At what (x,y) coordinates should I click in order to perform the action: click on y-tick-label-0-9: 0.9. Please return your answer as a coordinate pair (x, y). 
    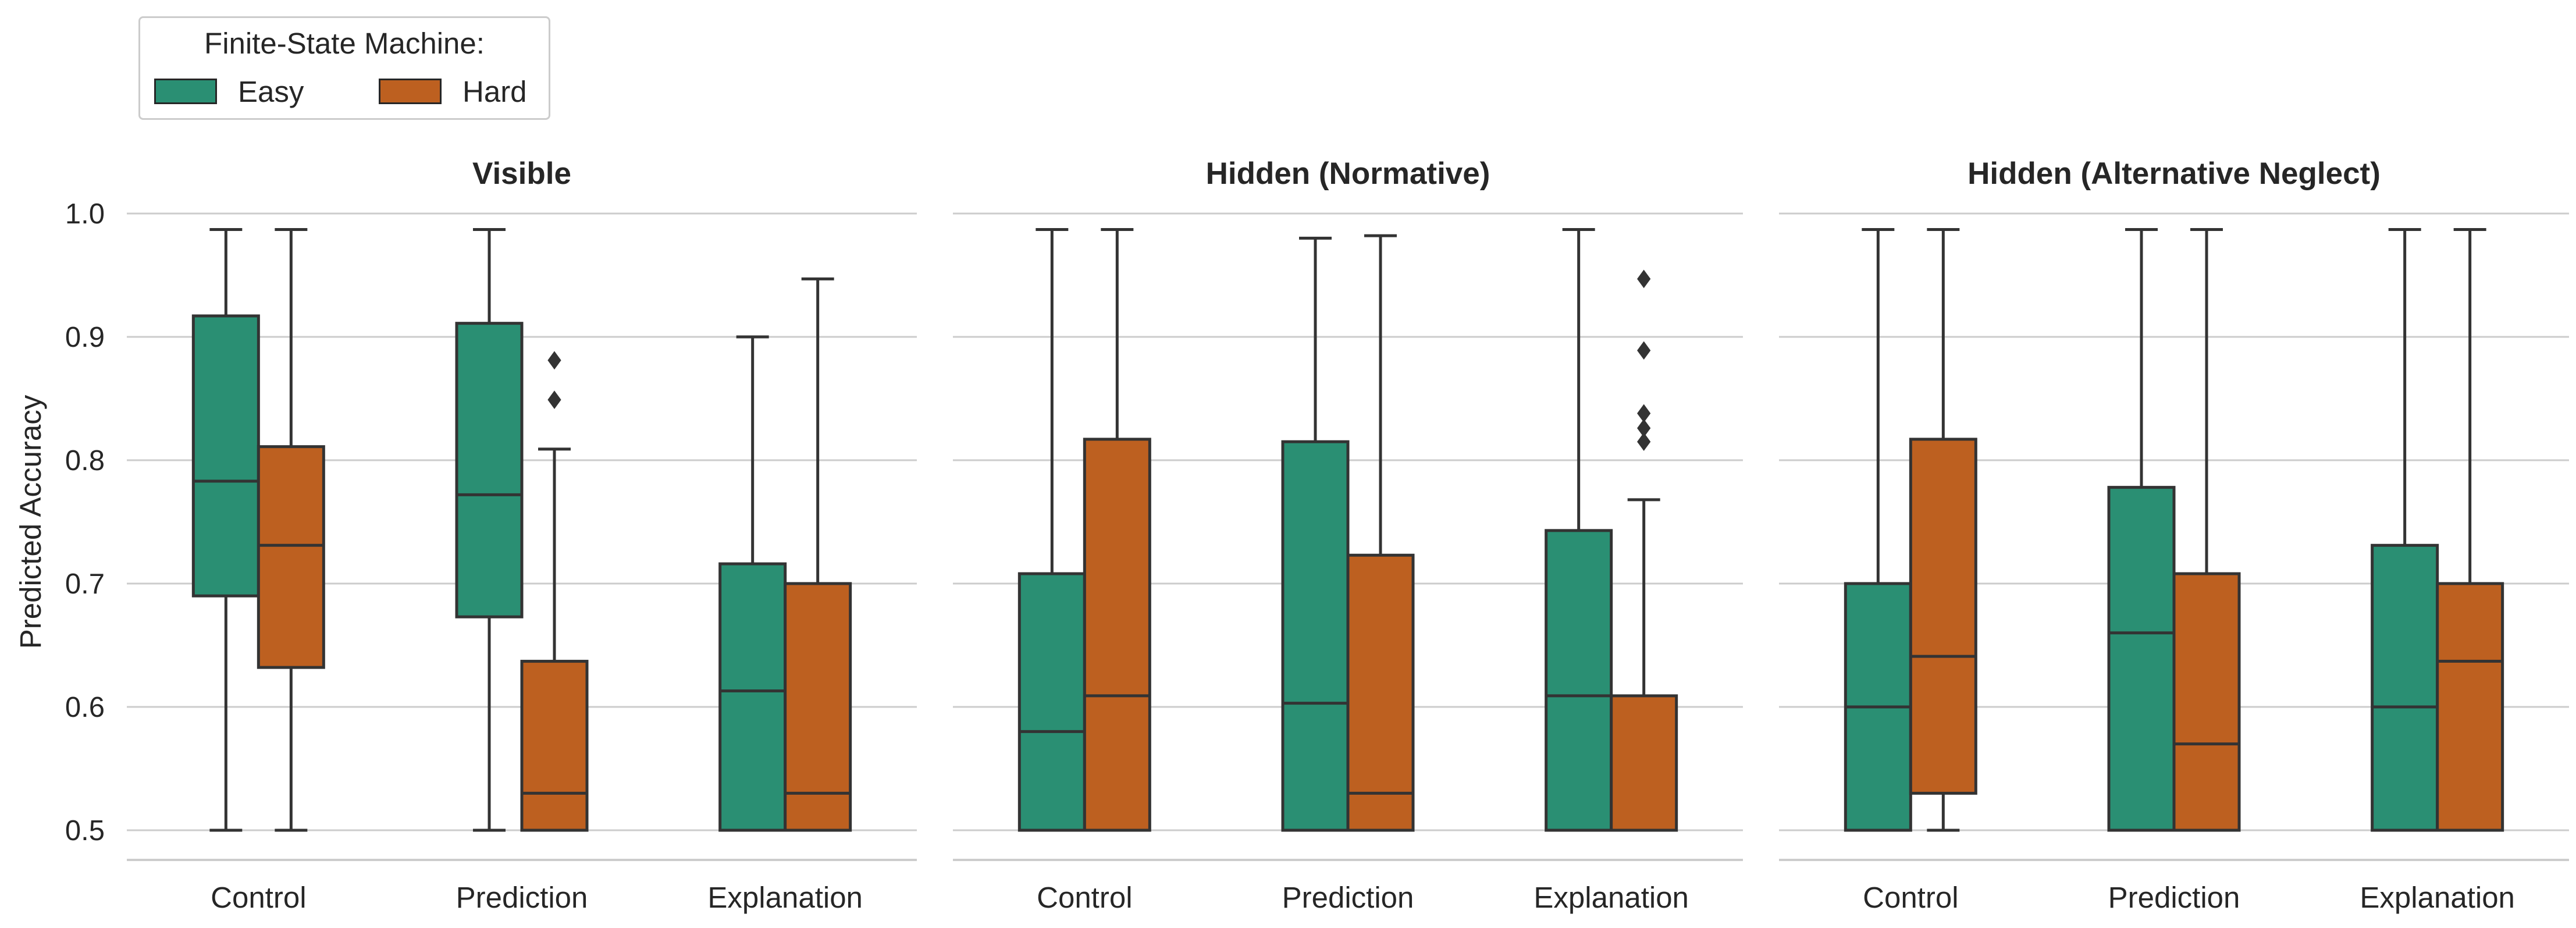
    Looking at the image, I should click on (85, 337).